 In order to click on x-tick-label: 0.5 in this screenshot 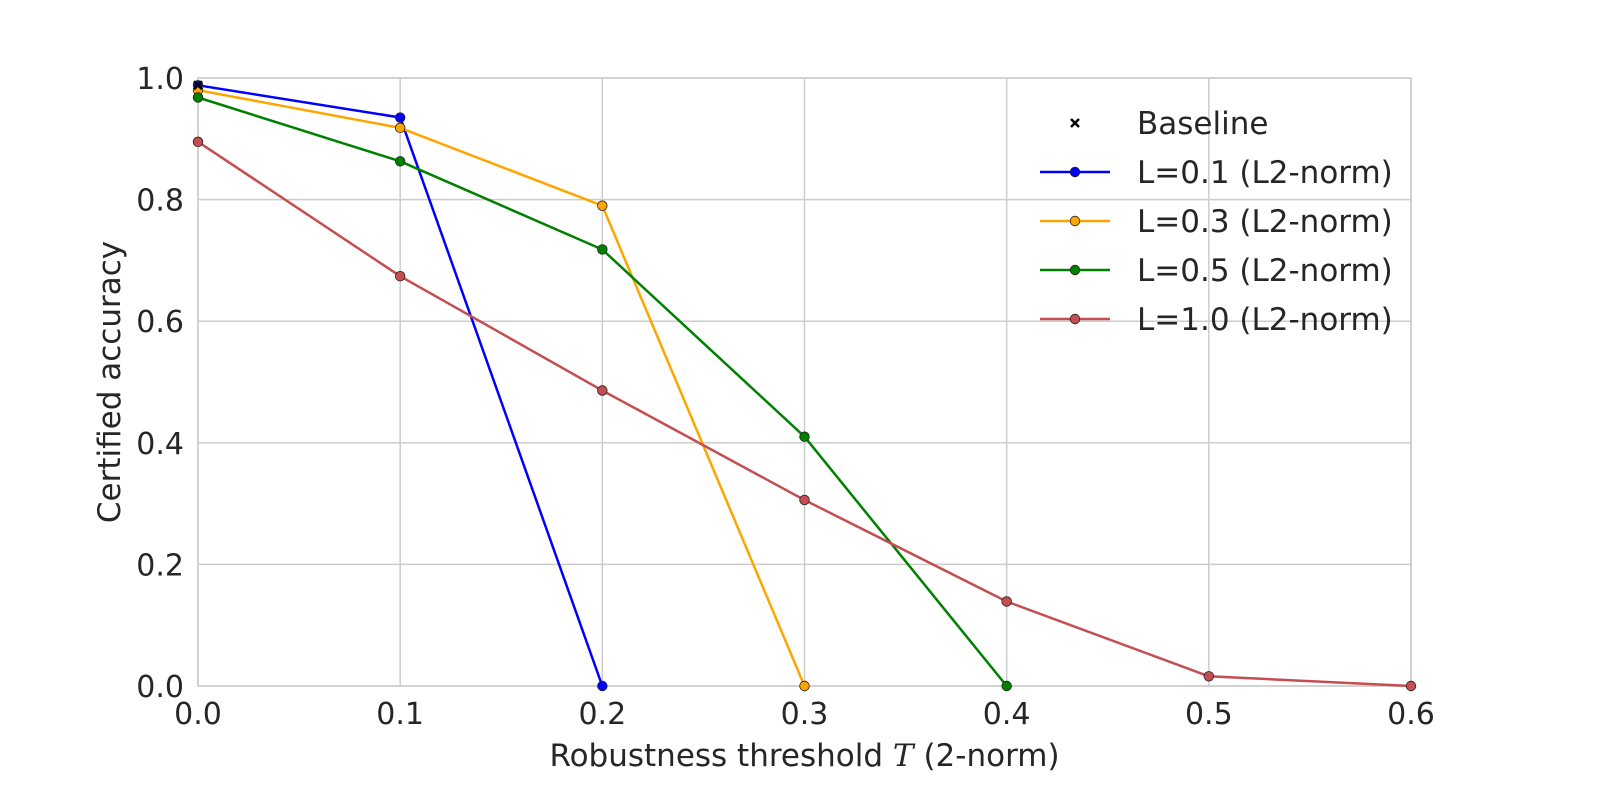, I will do `click(1209, 714)`.